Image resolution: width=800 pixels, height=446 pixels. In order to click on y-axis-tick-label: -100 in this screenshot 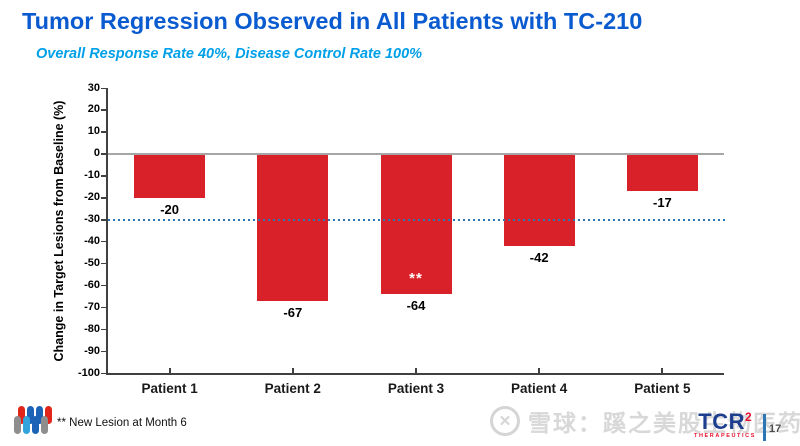, I will do `click(88, 372)`.